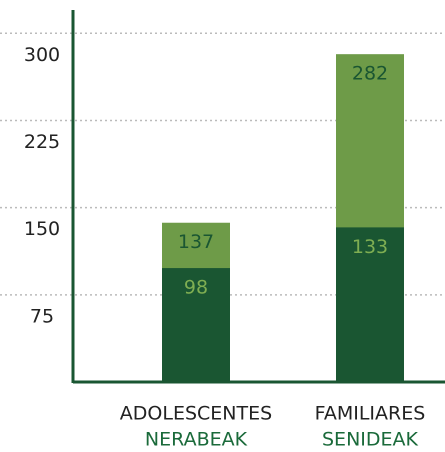  Describe the element at coordinates (42, 229) in the screenshot. I see `y-tick-label: 150` at that location.